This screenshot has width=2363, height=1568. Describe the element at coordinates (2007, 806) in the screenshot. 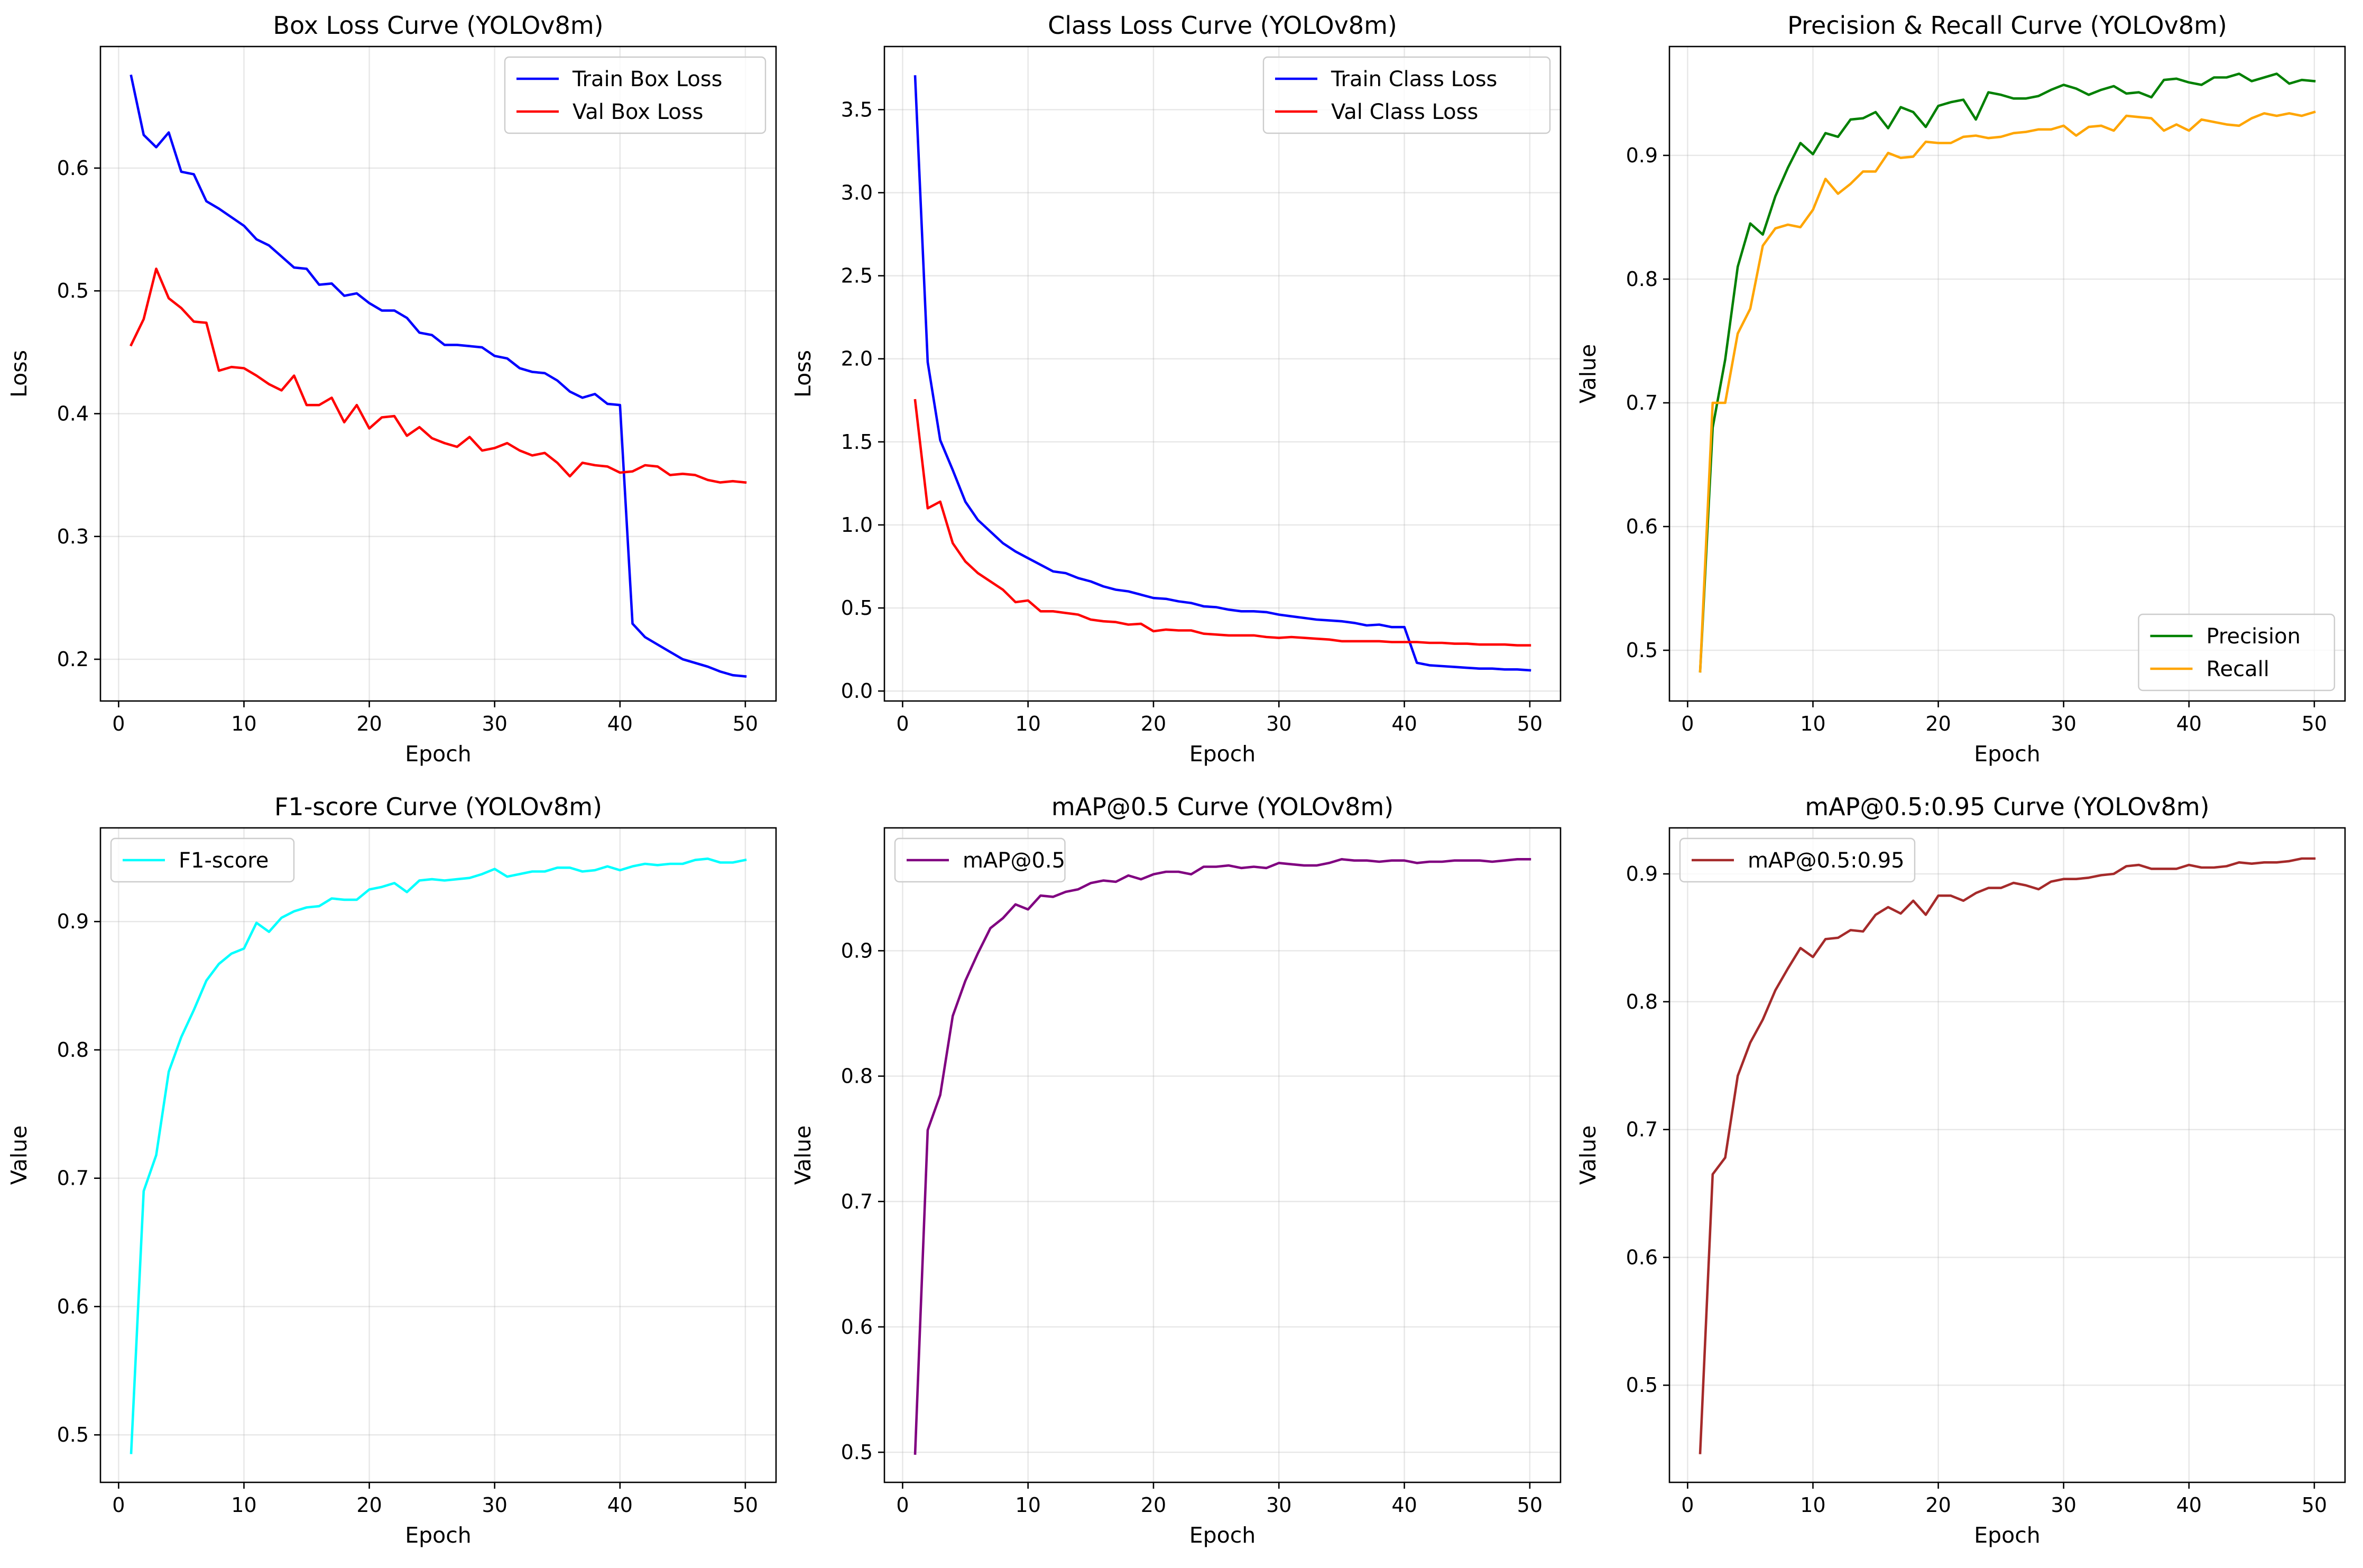

I see `chart-title: mAP@0.5:0.95 Curve (YOLOv8m)` at that location.